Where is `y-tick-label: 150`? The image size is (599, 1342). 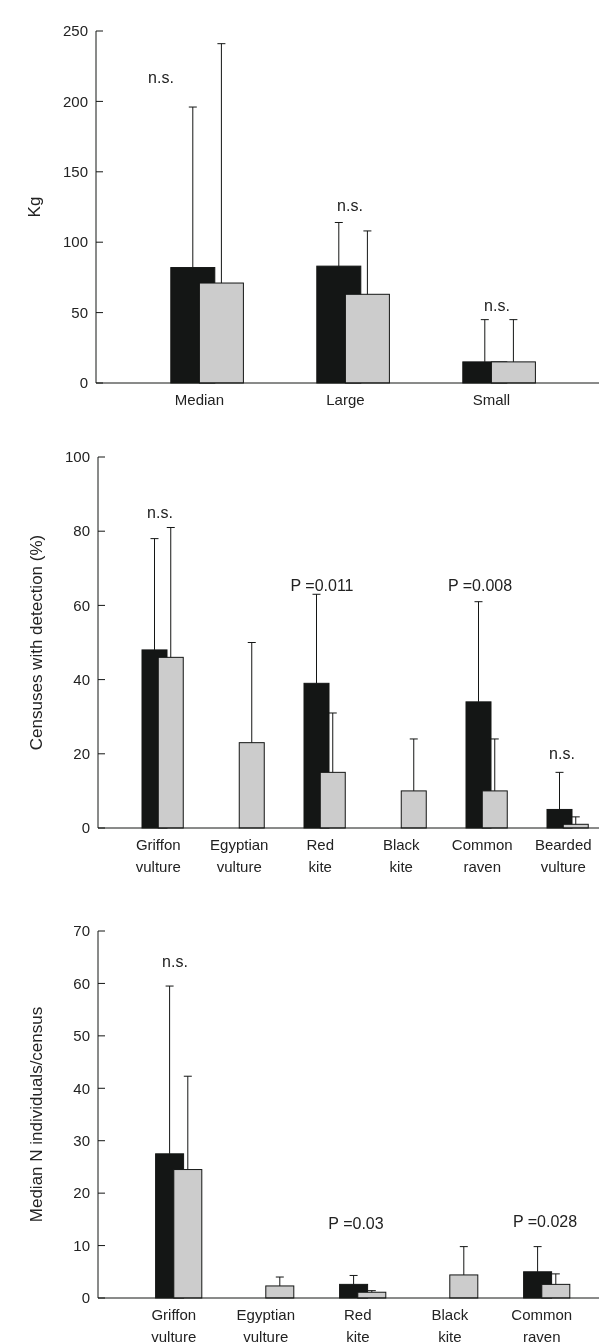
y-tick-label: 150 is located at coordinates (75, 172).